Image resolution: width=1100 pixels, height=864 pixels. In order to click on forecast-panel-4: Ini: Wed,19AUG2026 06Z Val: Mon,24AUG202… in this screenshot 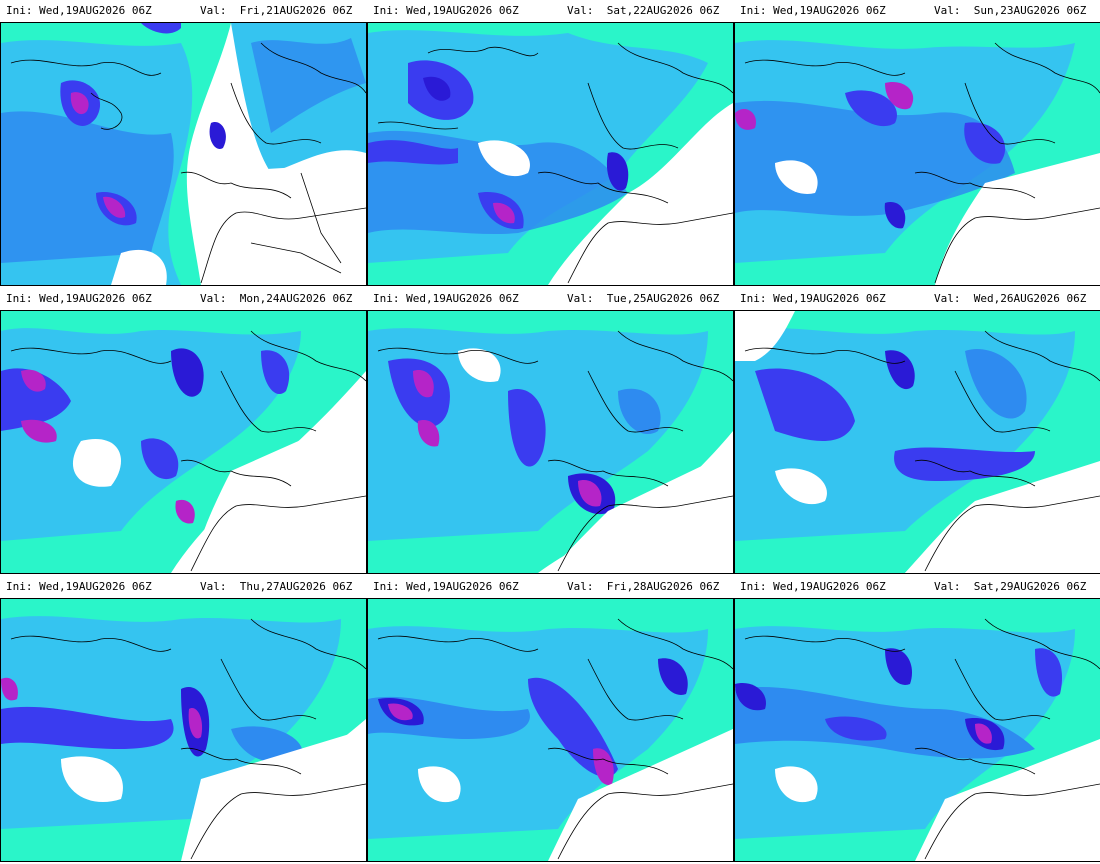, I will do `click(183, 432)`.